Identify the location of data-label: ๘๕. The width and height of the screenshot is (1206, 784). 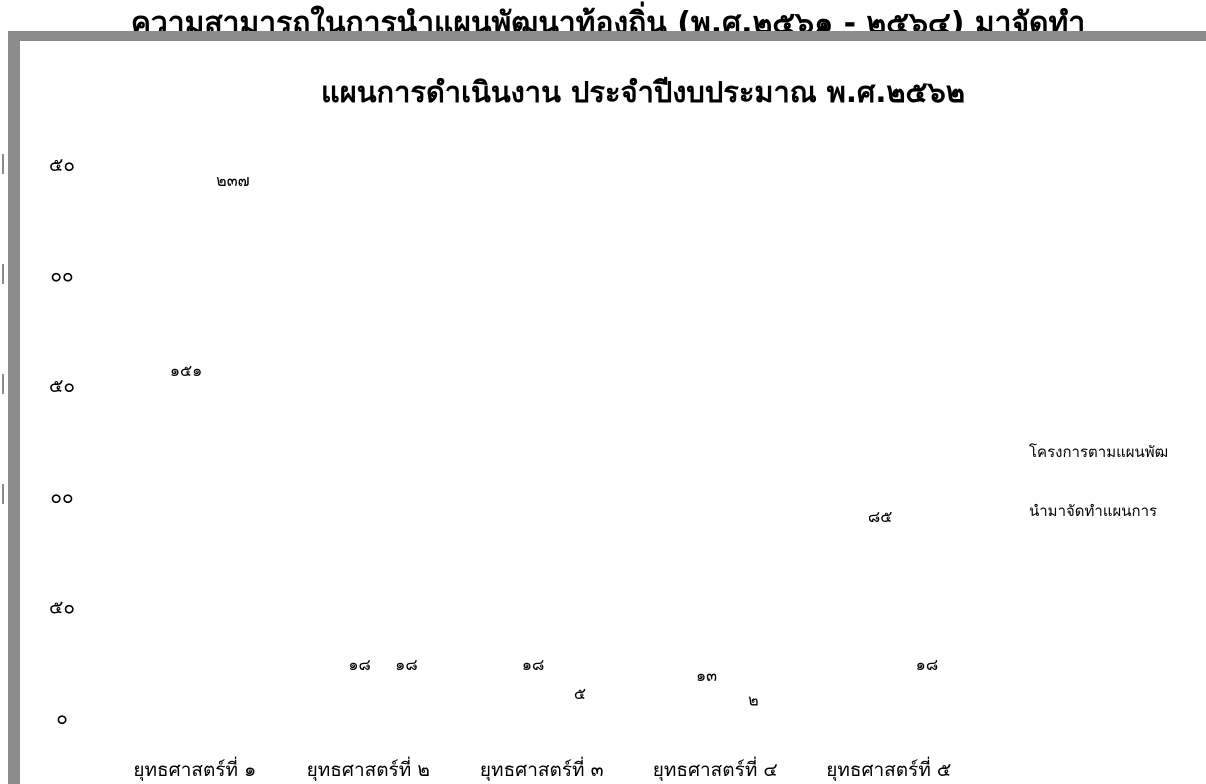
(880, 516).